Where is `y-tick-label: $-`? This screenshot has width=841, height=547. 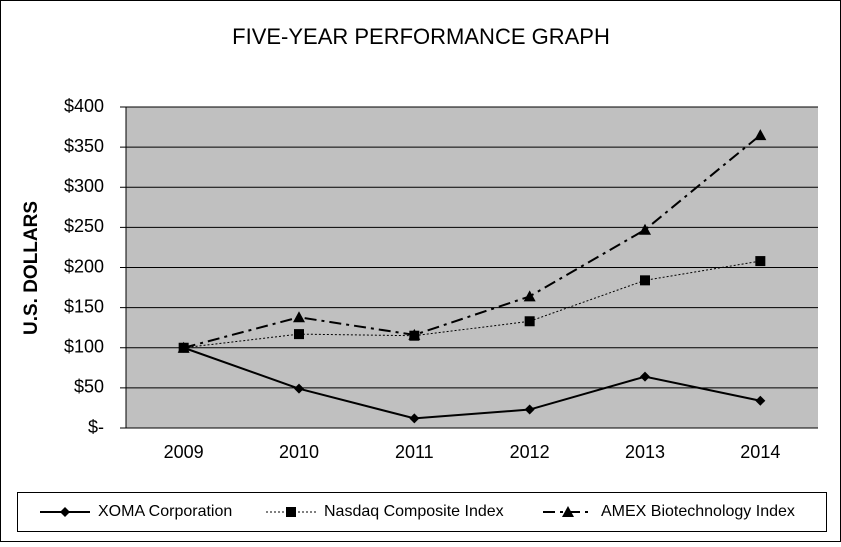
y-tick-label: $- is located at coordinates (96, 427).